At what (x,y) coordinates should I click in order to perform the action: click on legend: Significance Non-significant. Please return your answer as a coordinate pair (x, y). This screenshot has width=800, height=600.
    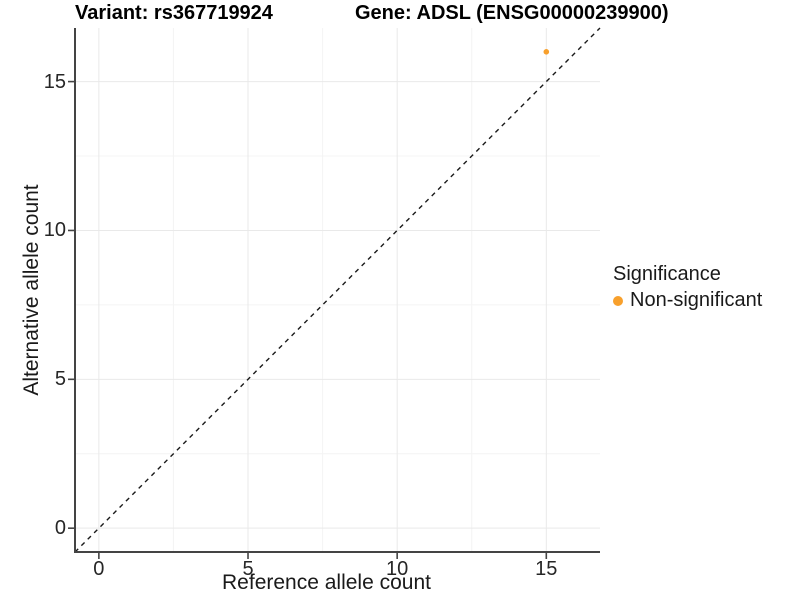
    Looking at the image, I should click on (687, 287).